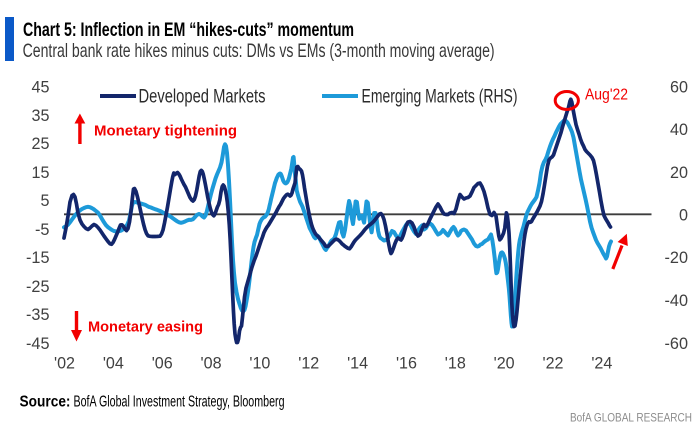 The width and height of the screenshot is (700, 428). What do you see at coordinates (406, 363) in the screenshot?
I see `svg-text: '16` at bounding box center [406, 363].